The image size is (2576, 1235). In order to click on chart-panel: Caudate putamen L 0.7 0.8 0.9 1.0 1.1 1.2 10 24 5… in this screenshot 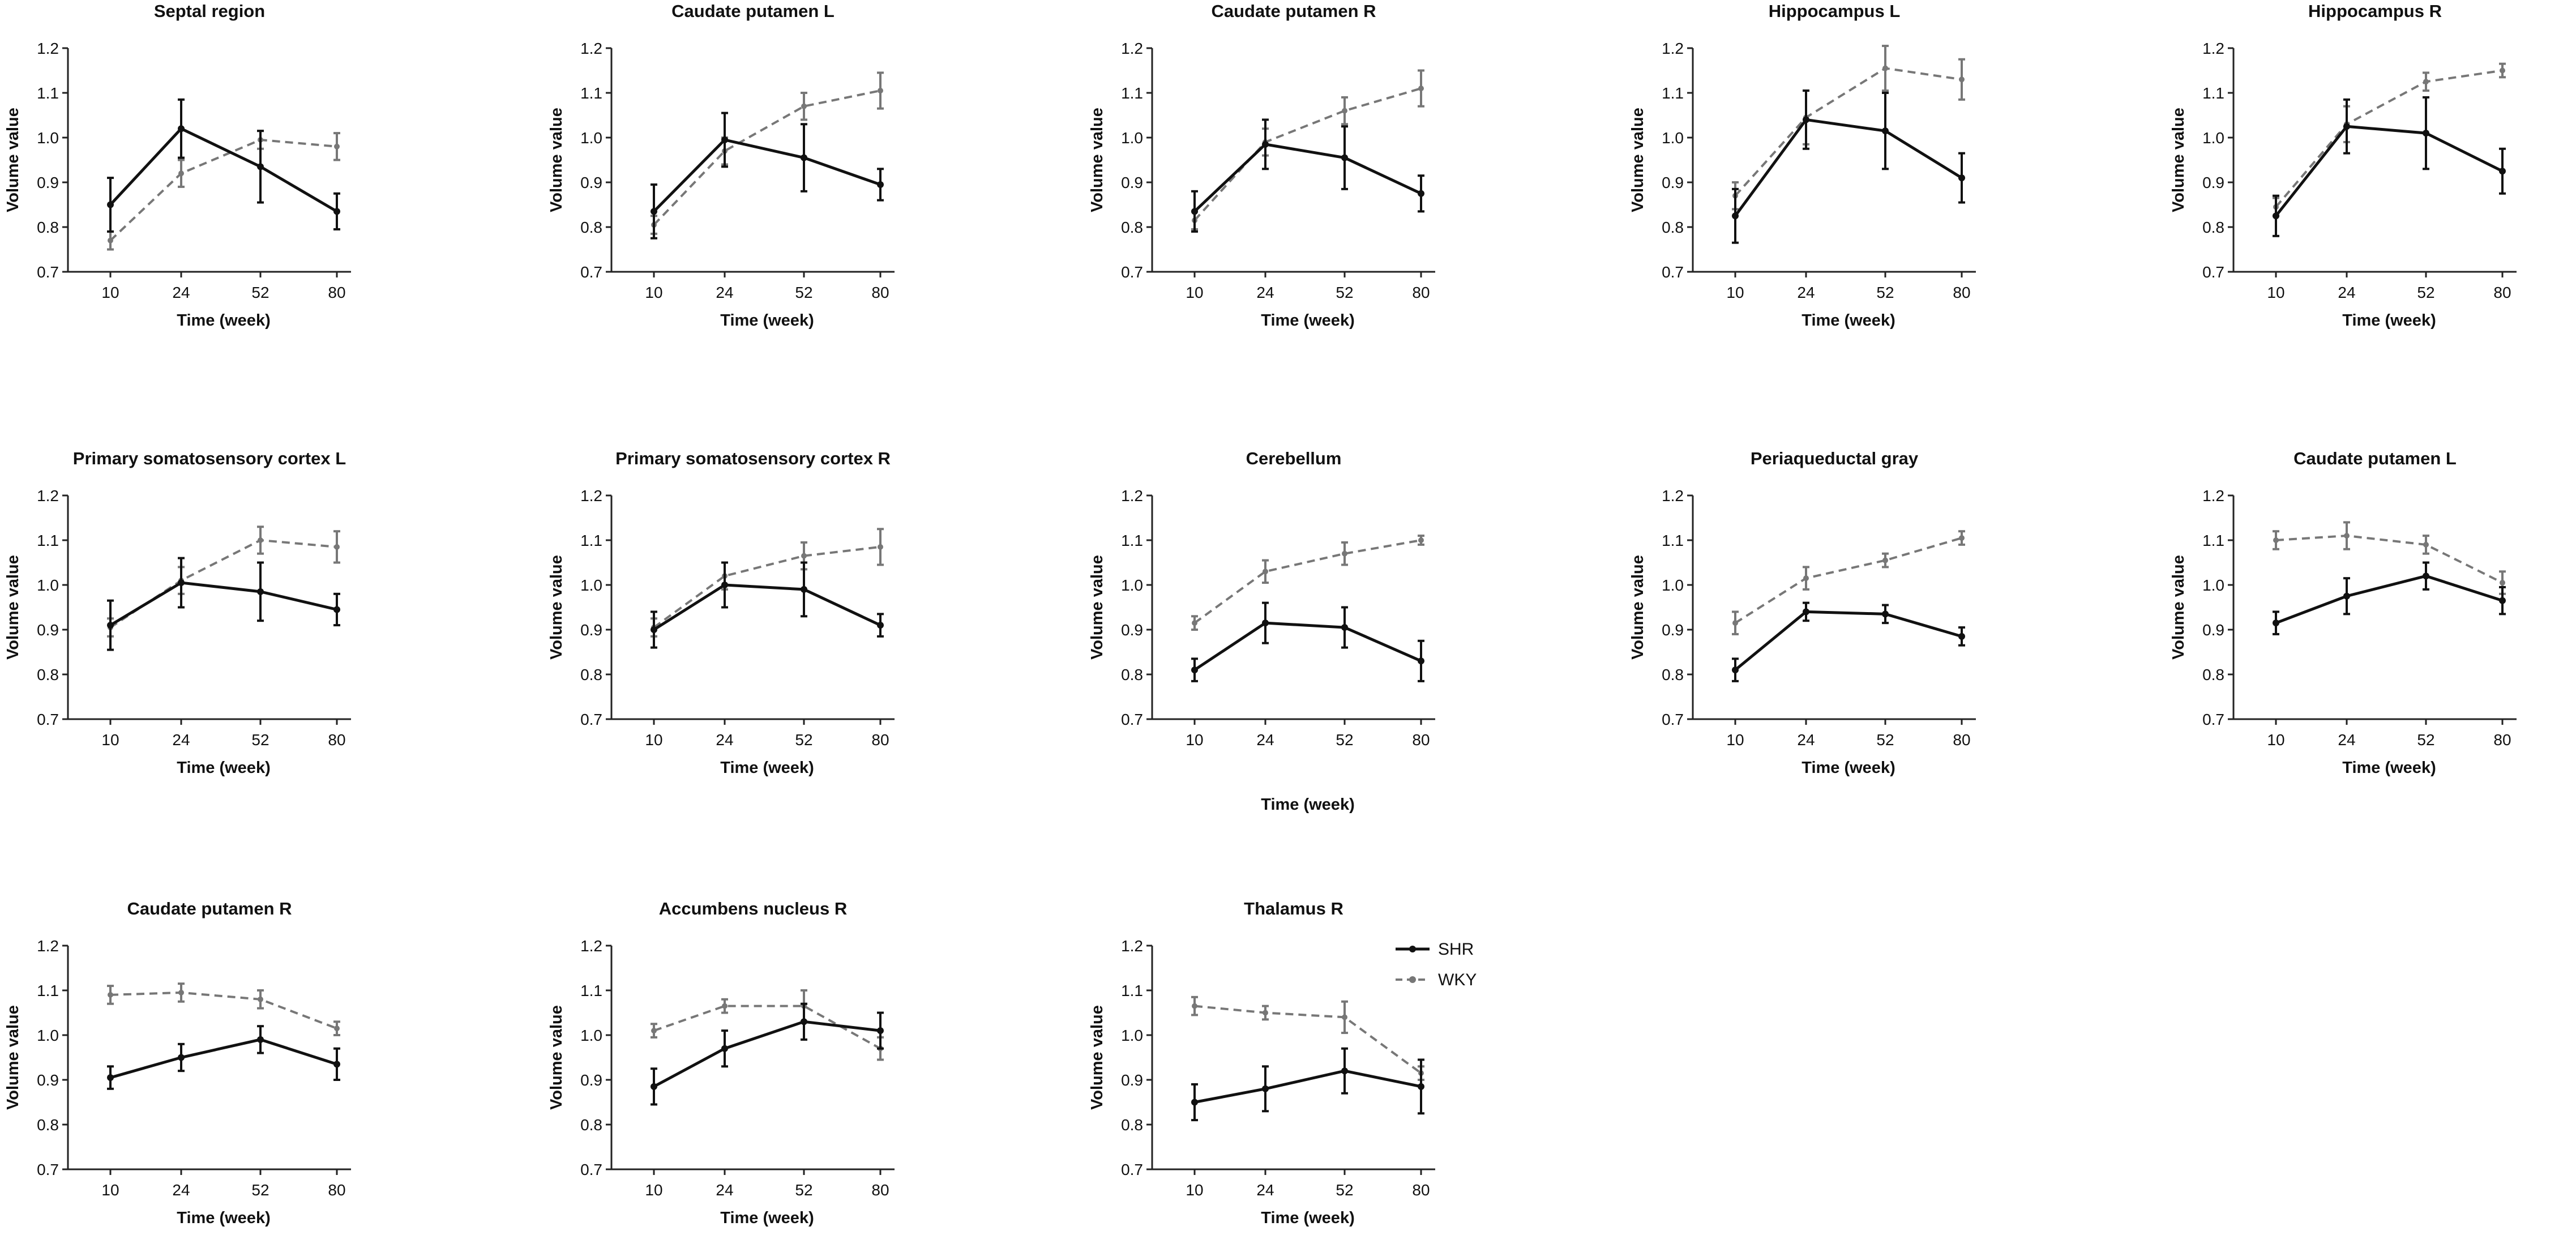, I will do `click(721, 166)`.